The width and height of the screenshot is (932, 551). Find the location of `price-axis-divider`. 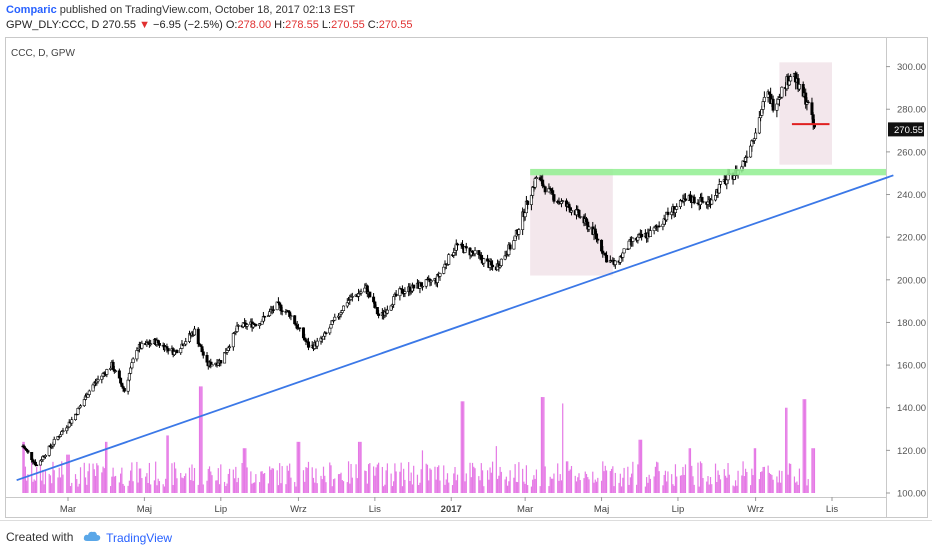

price-axis-divider is located at coordinates (886, 277).